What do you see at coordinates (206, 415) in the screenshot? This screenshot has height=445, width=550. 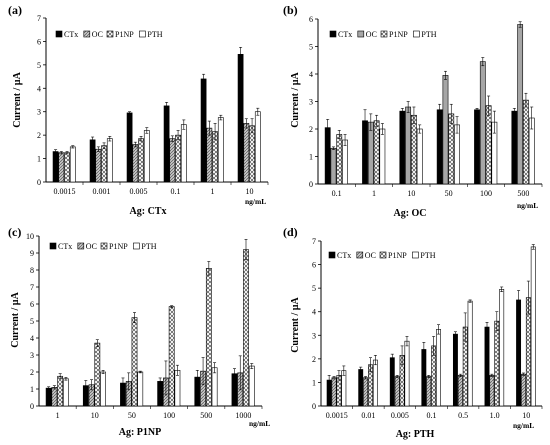 I see `x-tick-label: 500` at bounding box center [206, 415].